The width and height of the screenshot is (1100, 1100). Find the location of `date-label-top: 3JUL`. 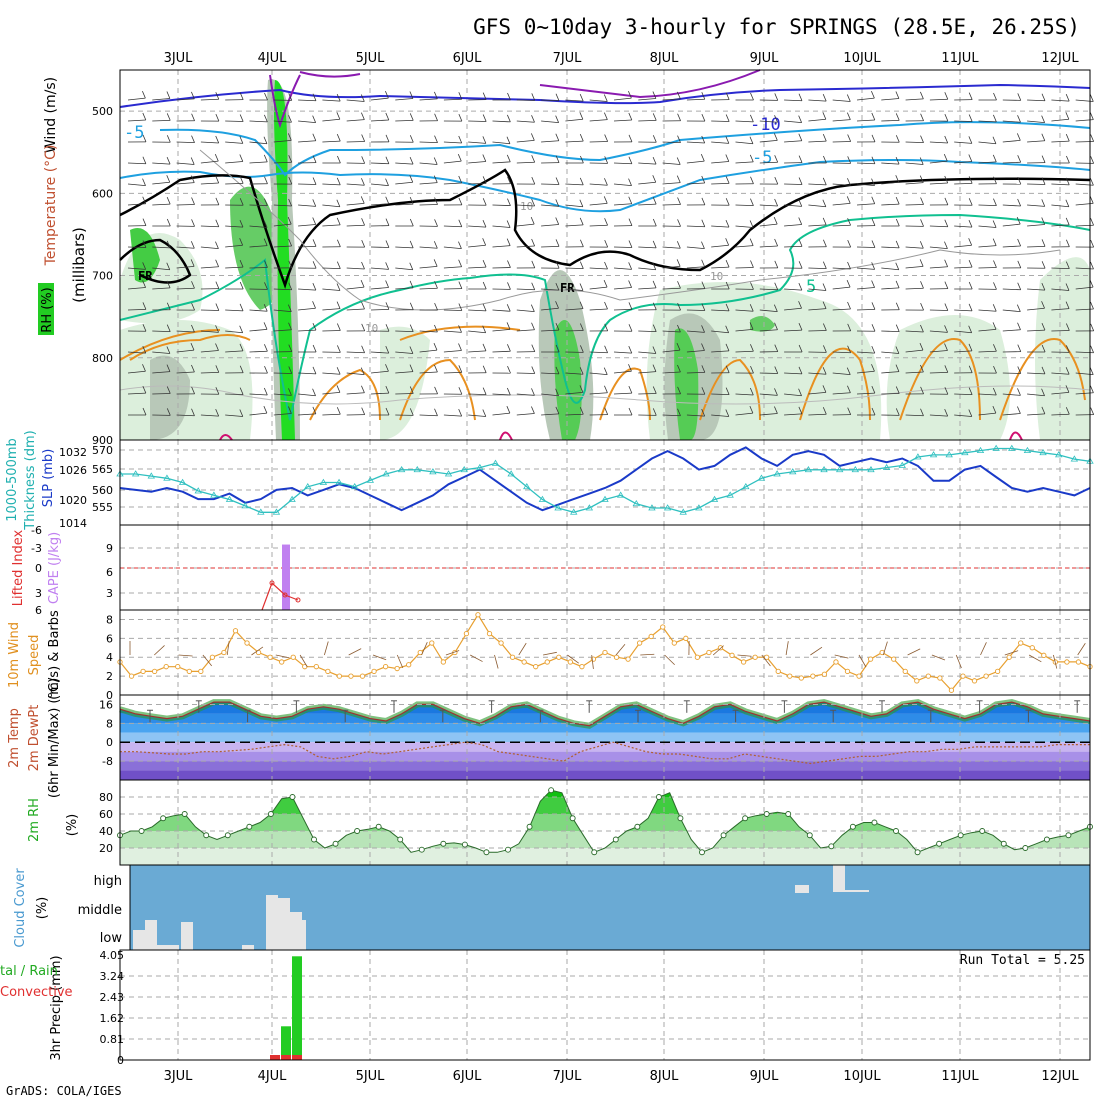

date-label-top: 3JUL is located at coordinates (179, 58).